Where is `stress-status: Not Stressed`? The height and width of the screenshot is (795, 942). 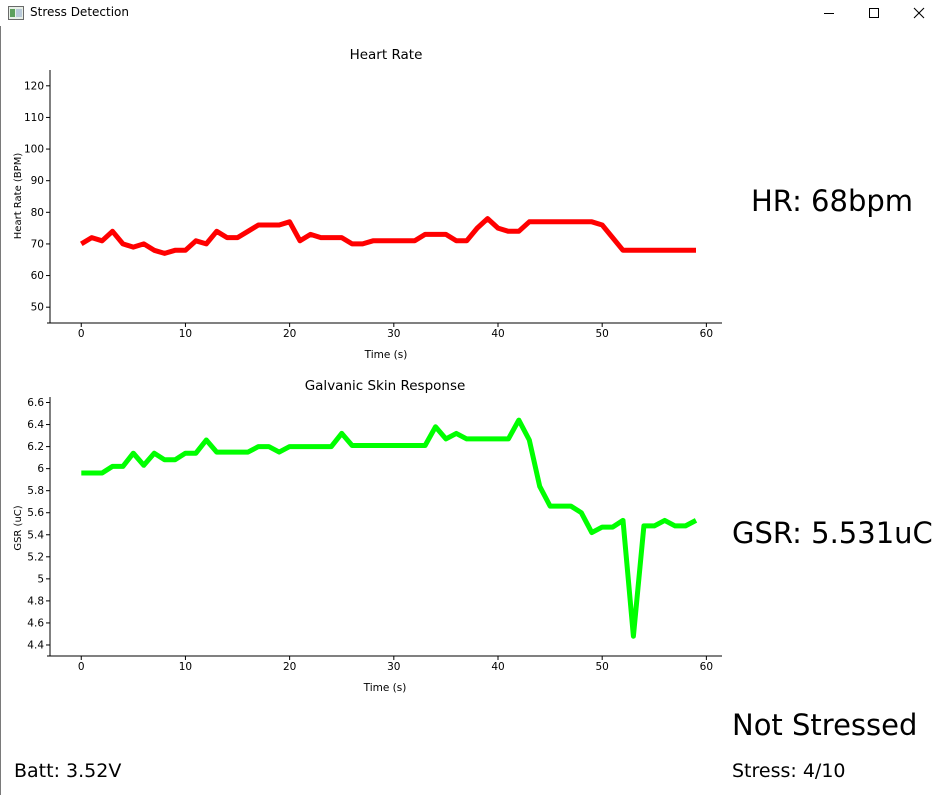 stress-status: Not Stressed is located at coordinates (825, 725).